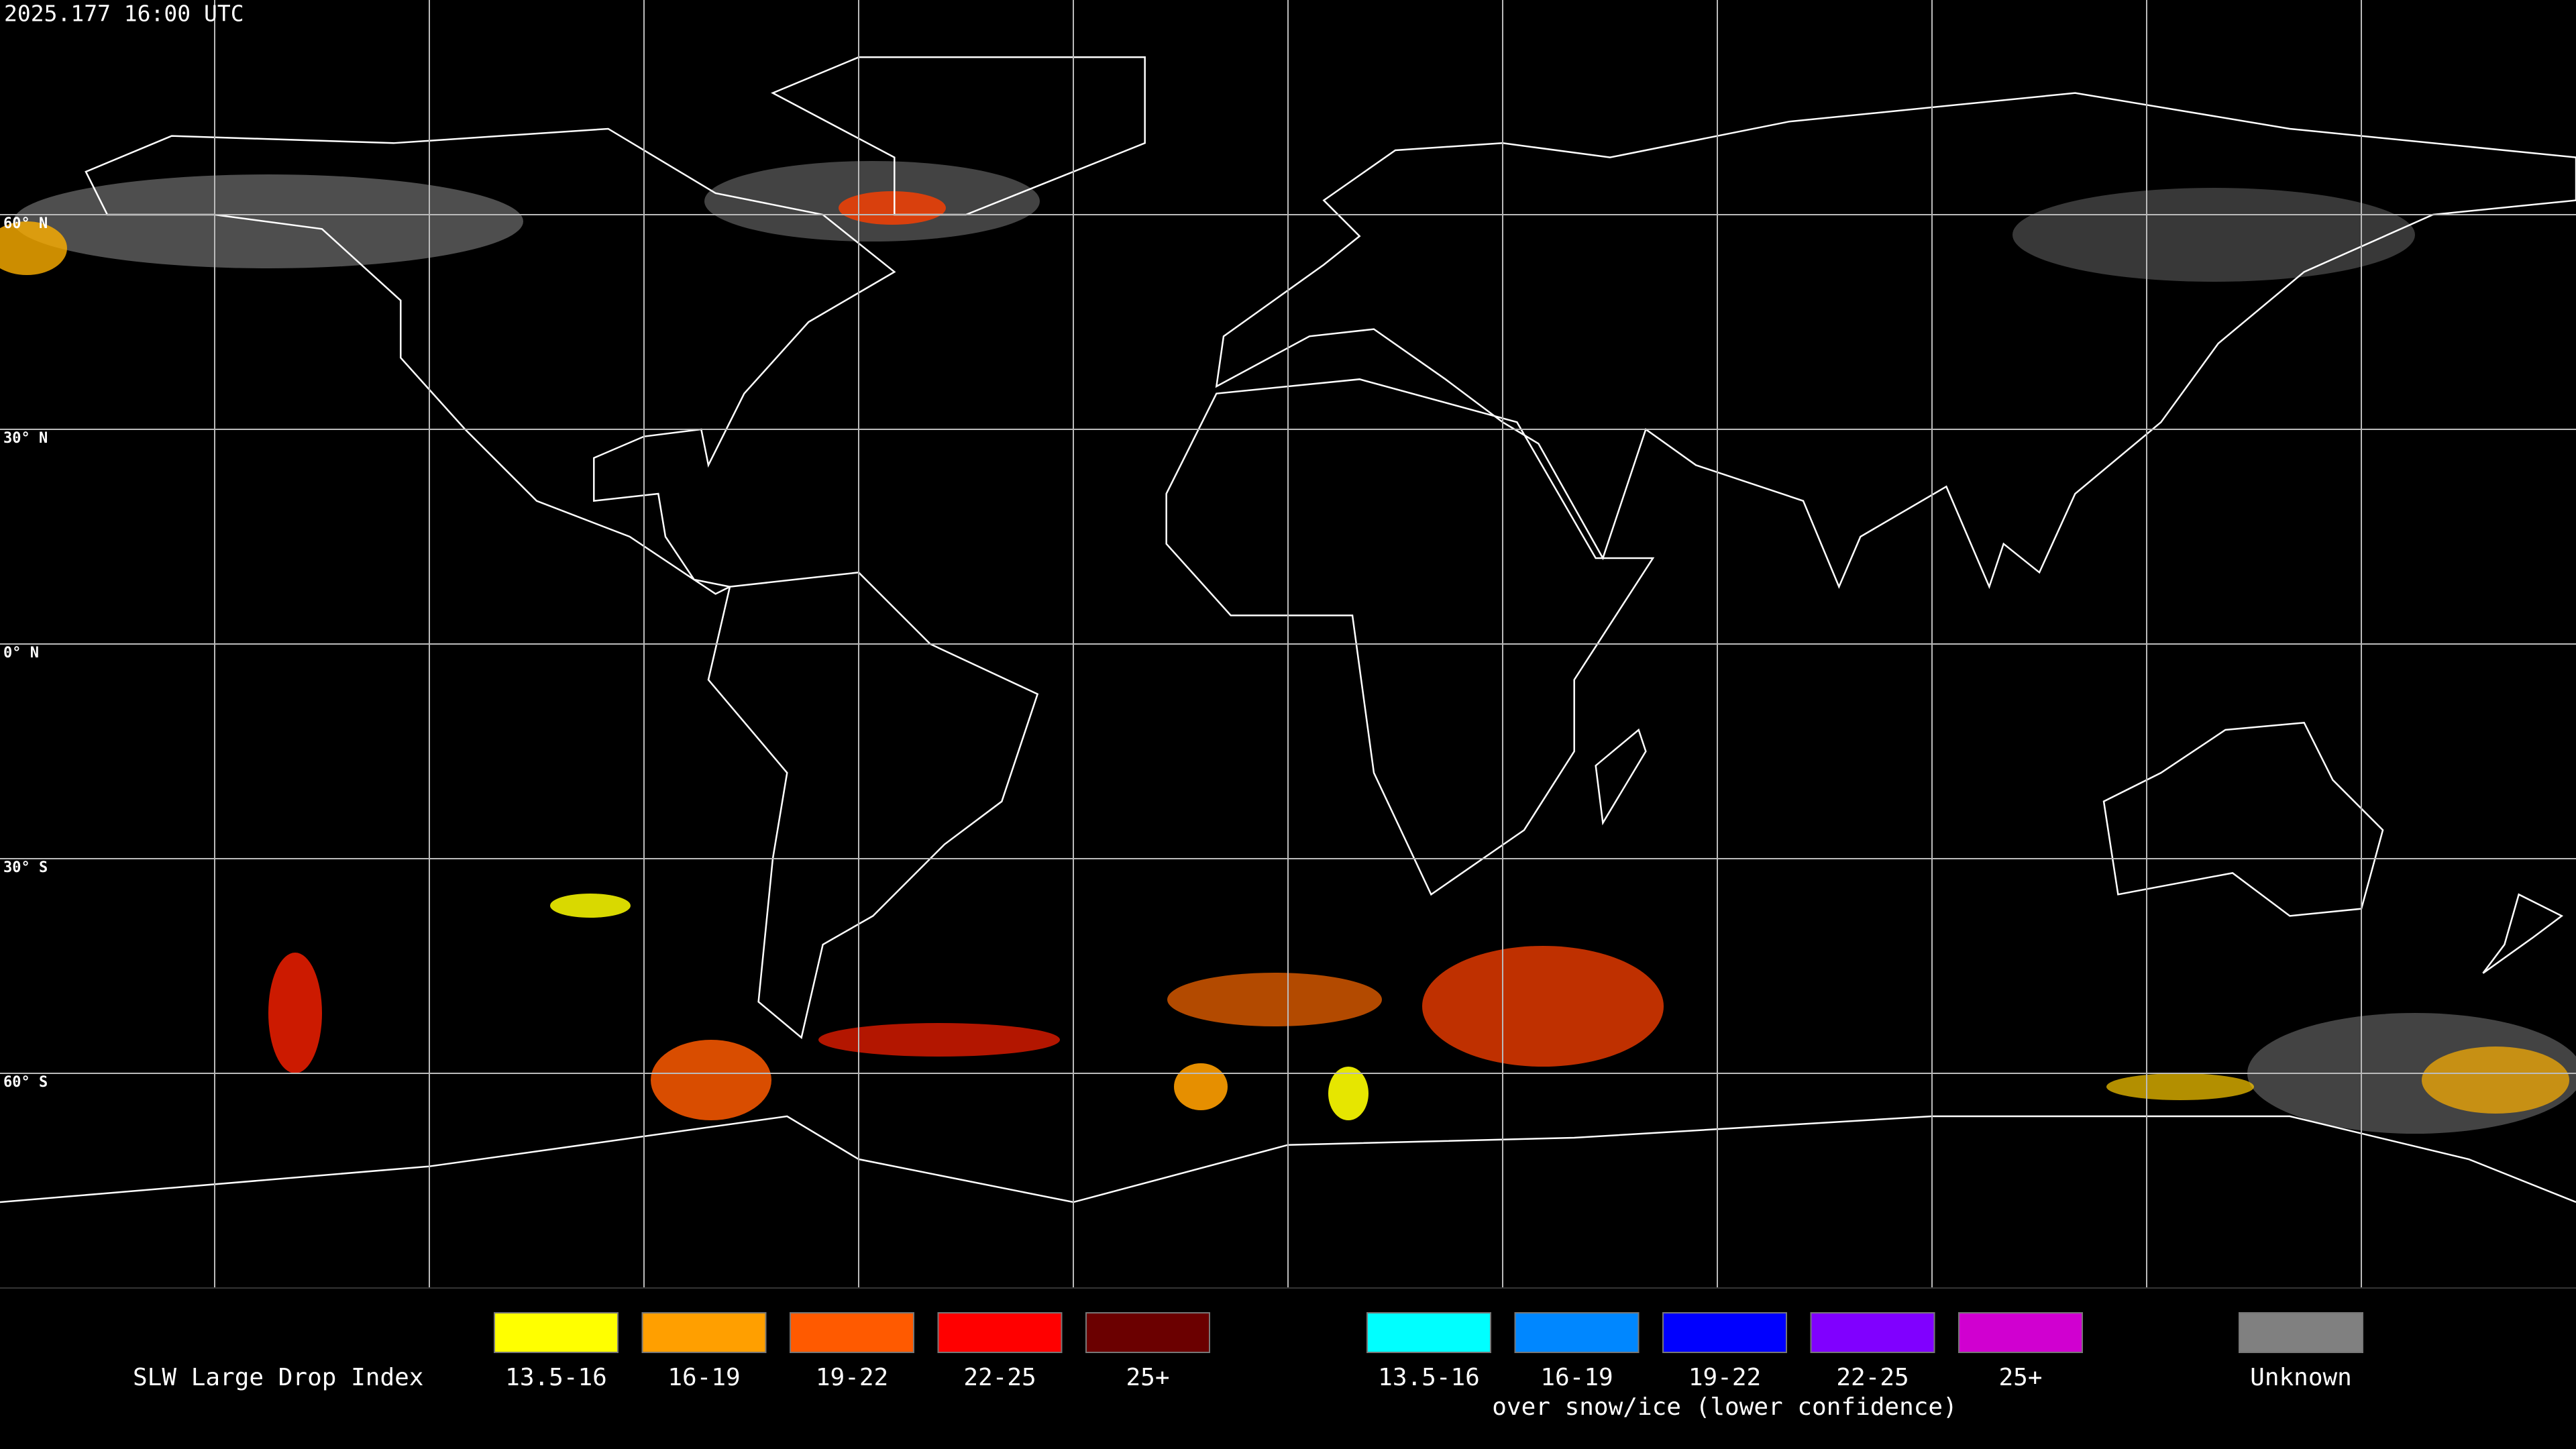 The image size is (2576, 1449). What do you see at coordinates (1724, 1407) in the screenshot?
I see `legend-caption: over snow/ice (lower confidence)` at bounding box center [1724, 1407].